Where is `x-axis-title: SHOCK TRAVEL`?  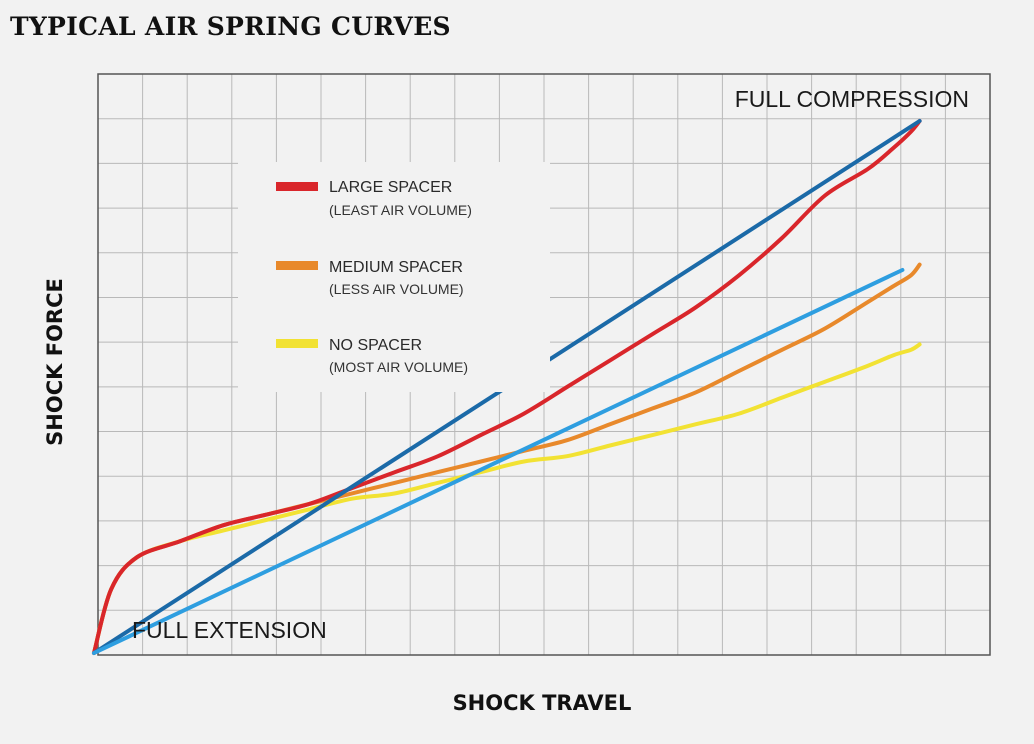
x-axis-title: SHOCK TRAVEL is located at coordinates (542, 703).